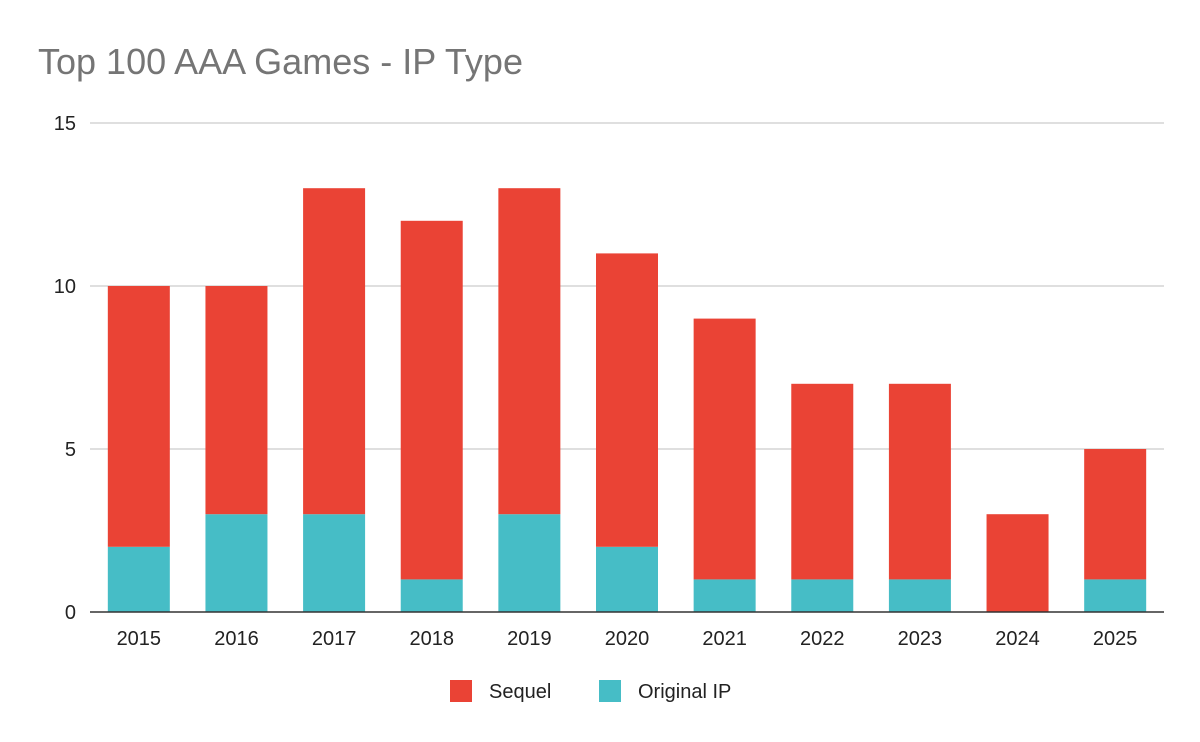 The height and width of the screenshot is (742, 1200). I want to click on legend-label-sequel: Sequel, so click(520, 692).